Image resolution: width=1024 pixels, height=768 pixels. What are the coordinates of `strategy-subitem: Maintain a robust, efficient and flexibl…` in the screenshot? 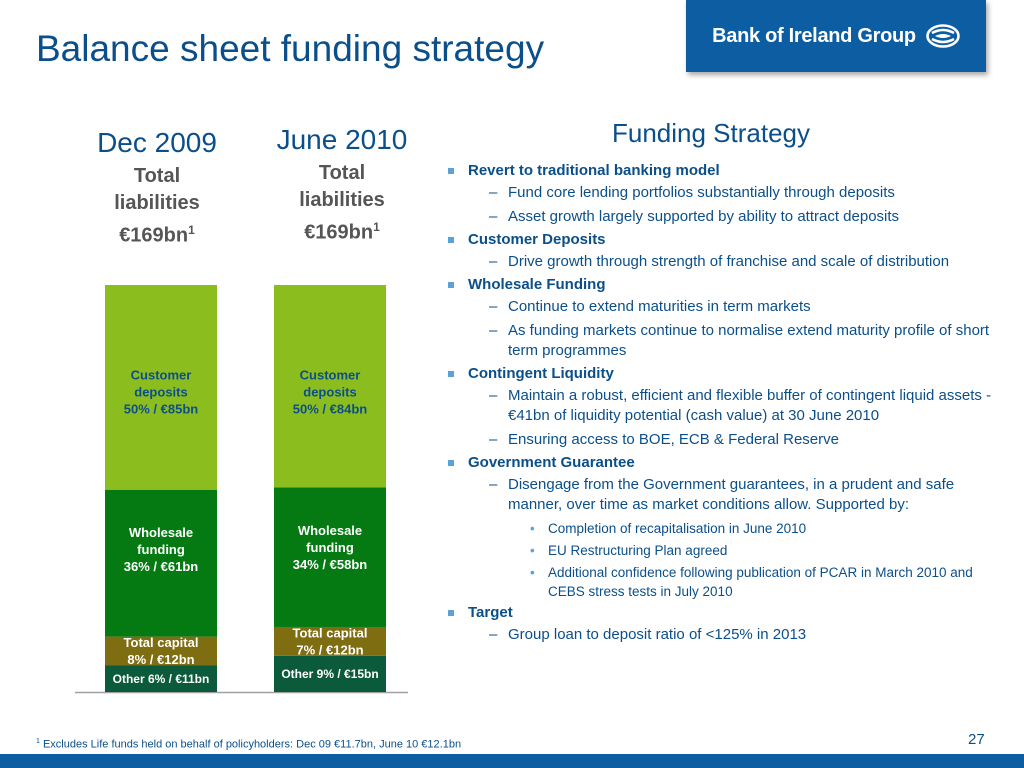 It's located at (719, 406).